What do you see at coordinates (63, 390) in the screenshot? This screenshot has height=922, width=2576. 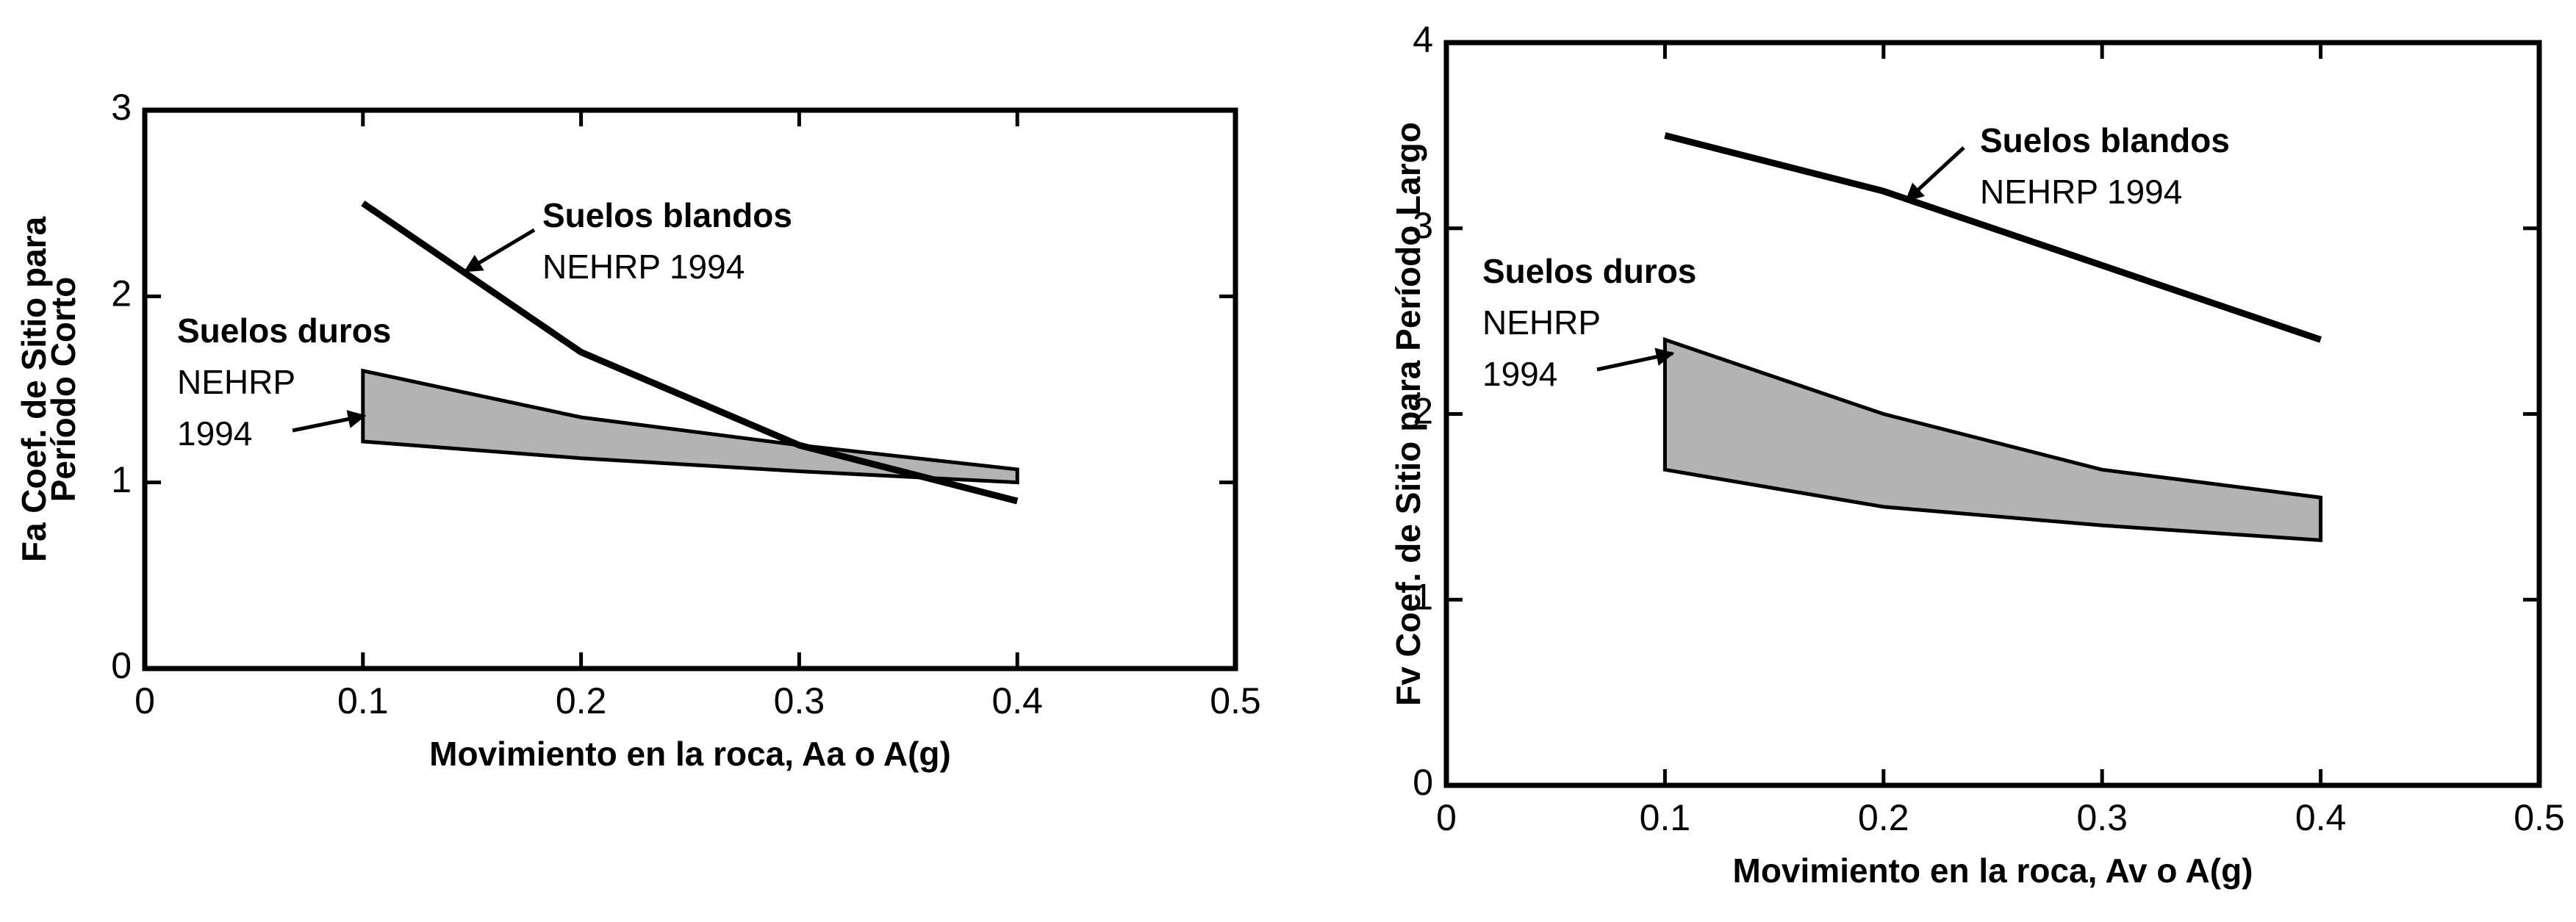 I see `y-axis-label: Período Corto` at bounding box center [63, 390].